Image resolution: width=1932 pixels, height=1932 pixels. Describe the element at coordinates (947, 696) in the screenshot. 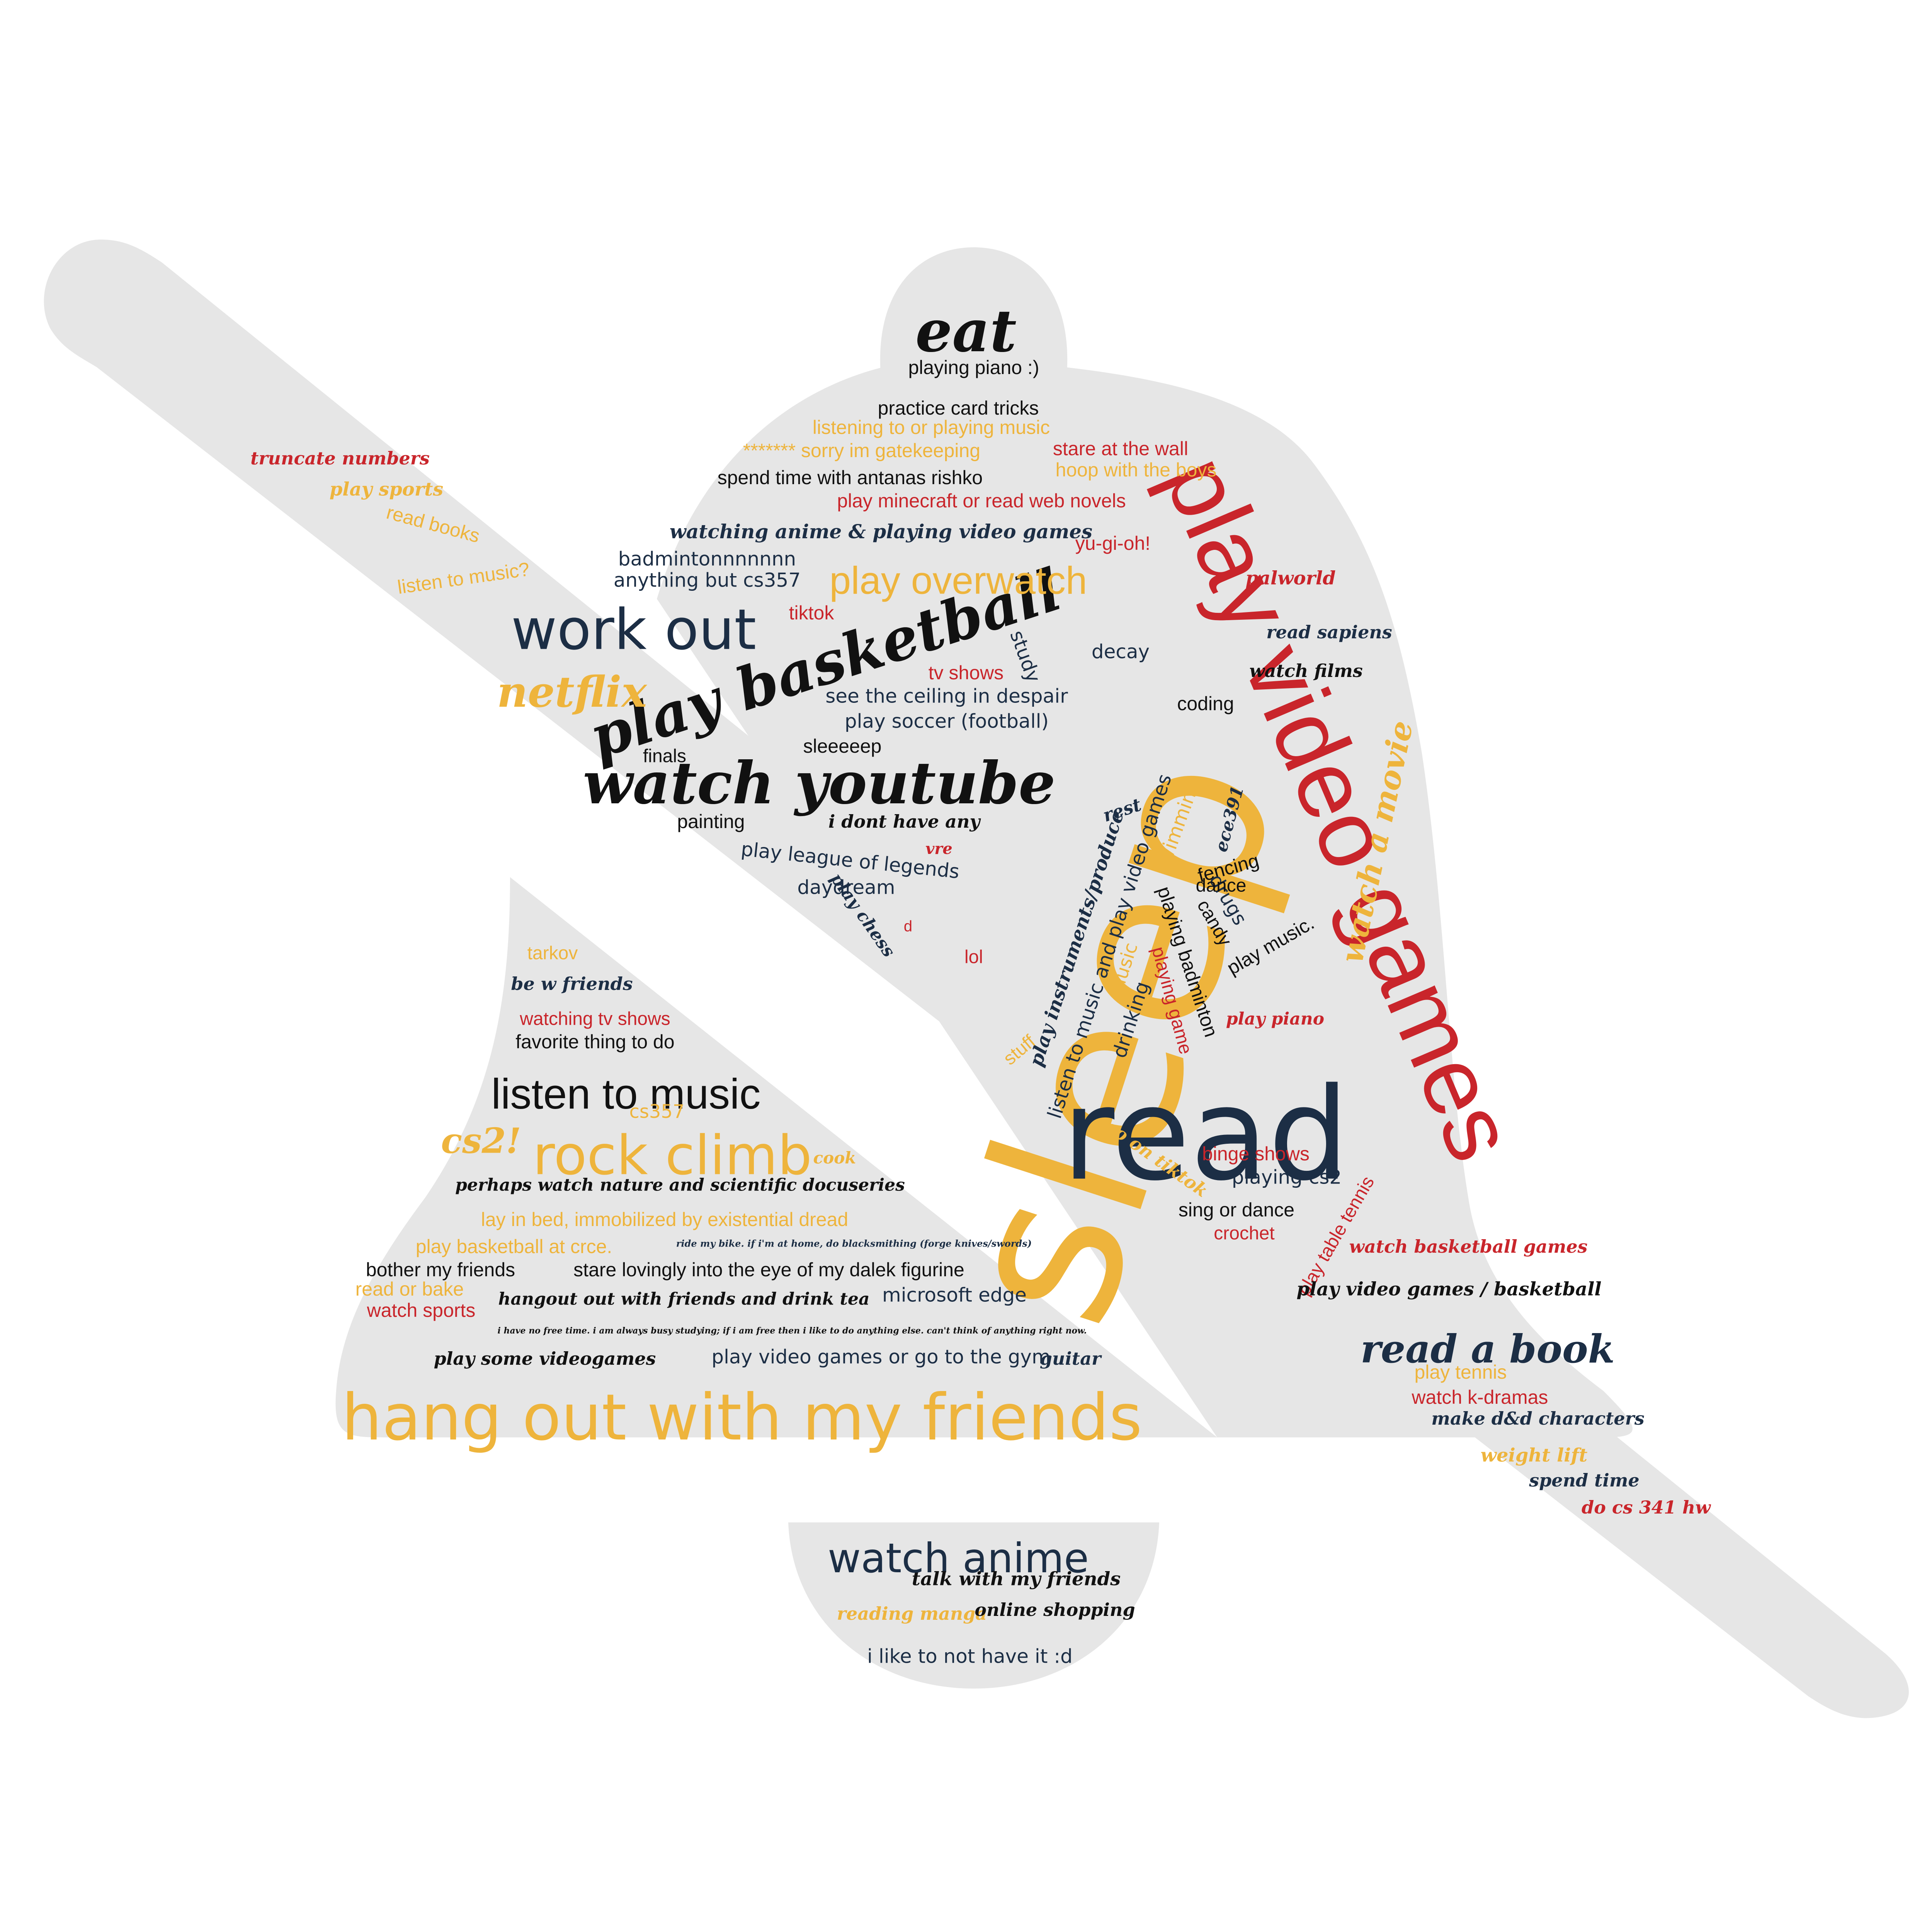

I see `cloud-word: see the ceiling in despair` at that location.